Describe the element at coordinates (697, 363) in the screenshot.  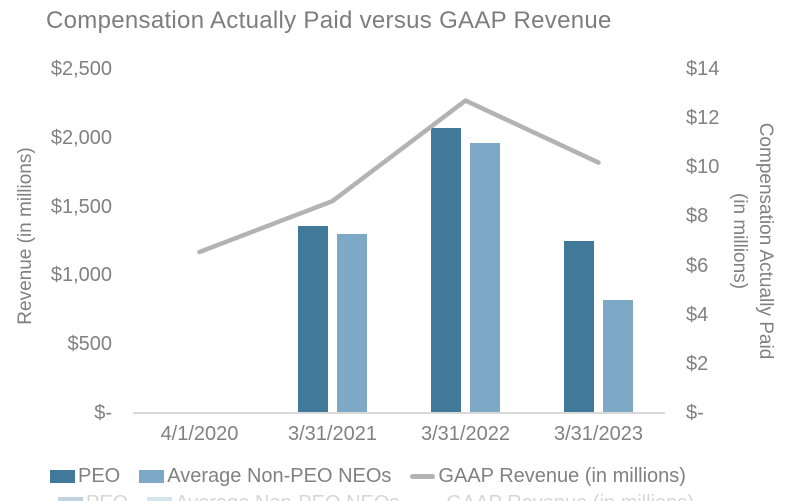
I see `tick-right-tick-label: $2` at that location.